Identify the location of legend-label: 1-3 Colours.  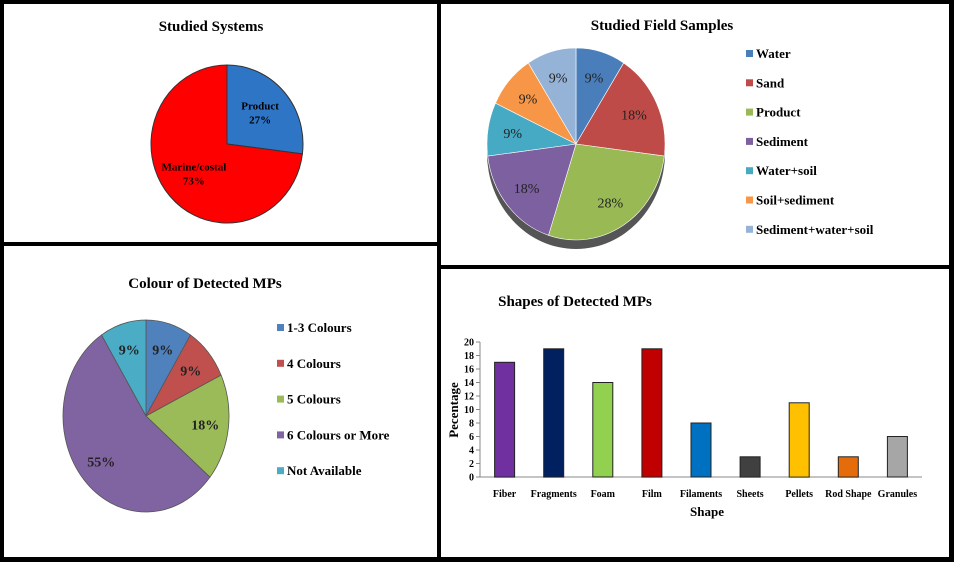
(319, 327).